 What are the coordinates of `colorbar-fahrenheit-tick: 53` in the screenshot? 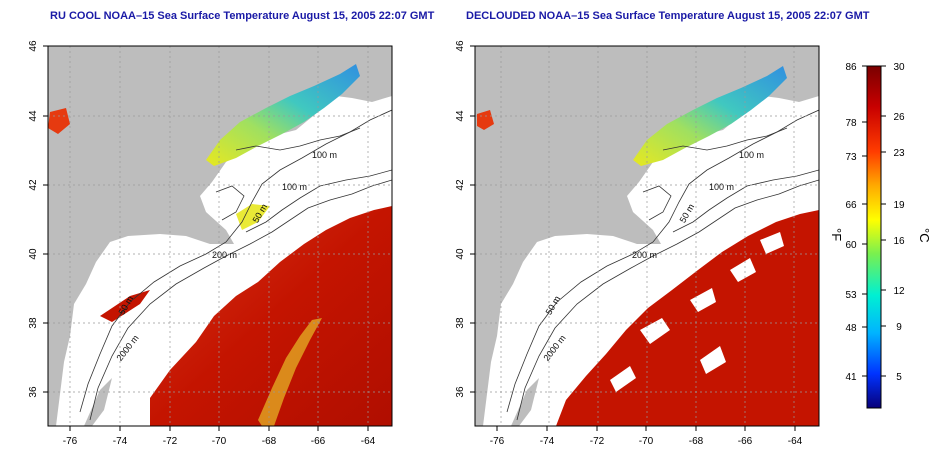 It's located at (851, 295).